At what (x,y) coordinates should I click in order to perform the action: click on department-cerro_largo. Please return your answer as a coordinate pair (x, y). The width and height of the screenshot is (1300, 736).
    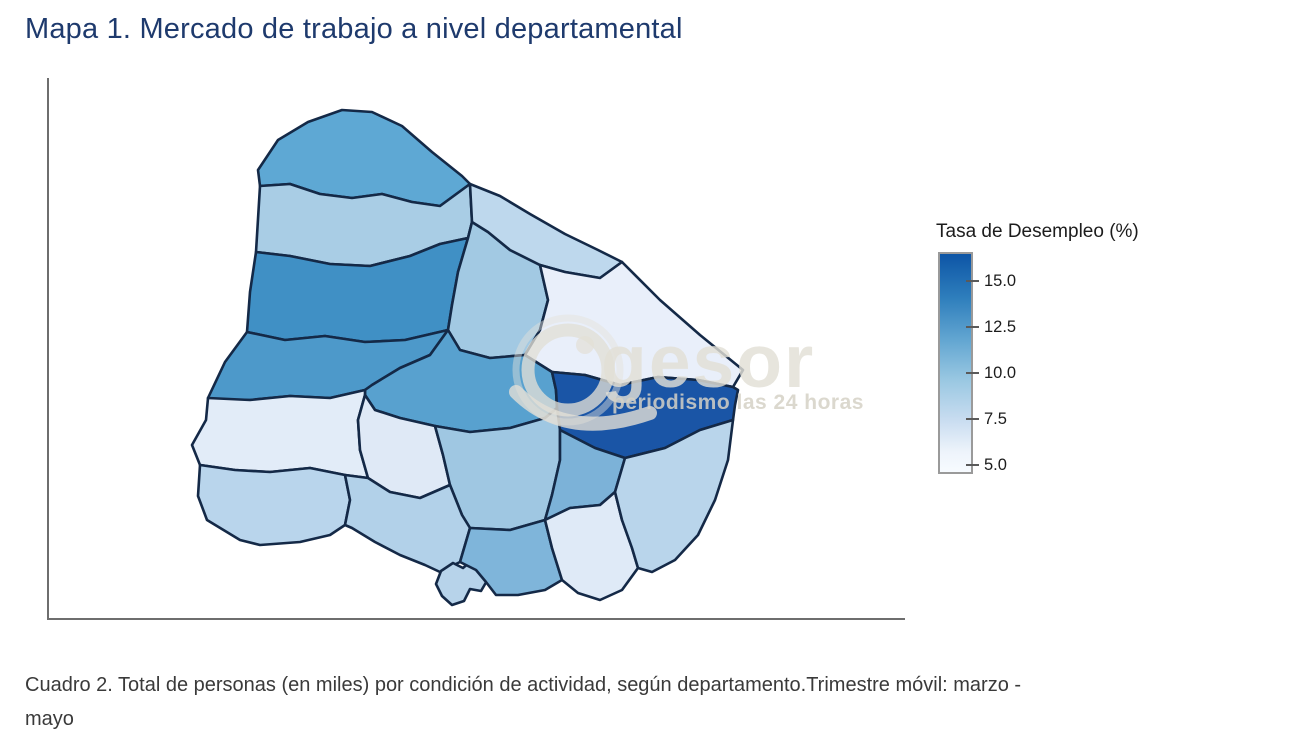
    Looking at the image, I should click on (634, 324).